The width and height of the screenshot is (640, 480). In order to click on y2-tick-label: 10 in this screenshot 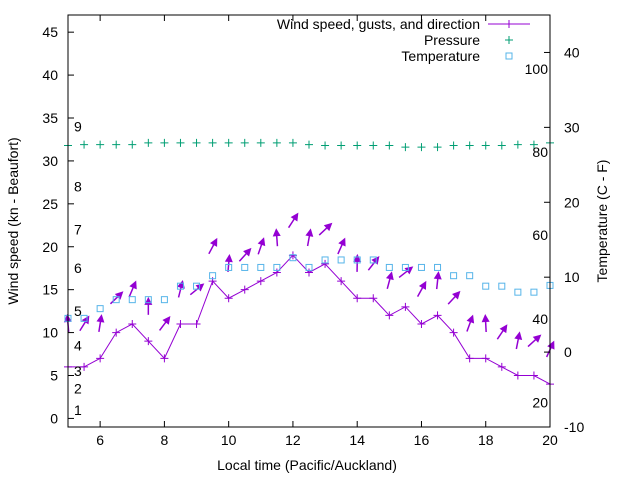, I will do `click(572, 277)`.